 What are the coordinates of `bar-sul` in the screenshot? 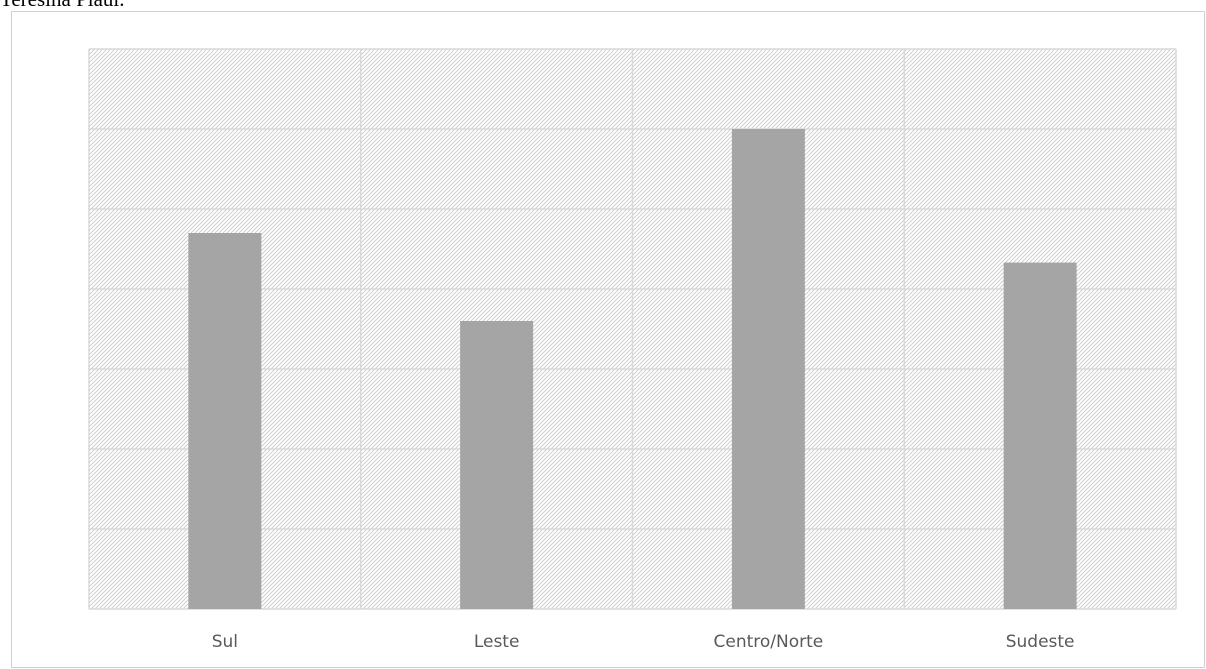 It's located at (225, 421).